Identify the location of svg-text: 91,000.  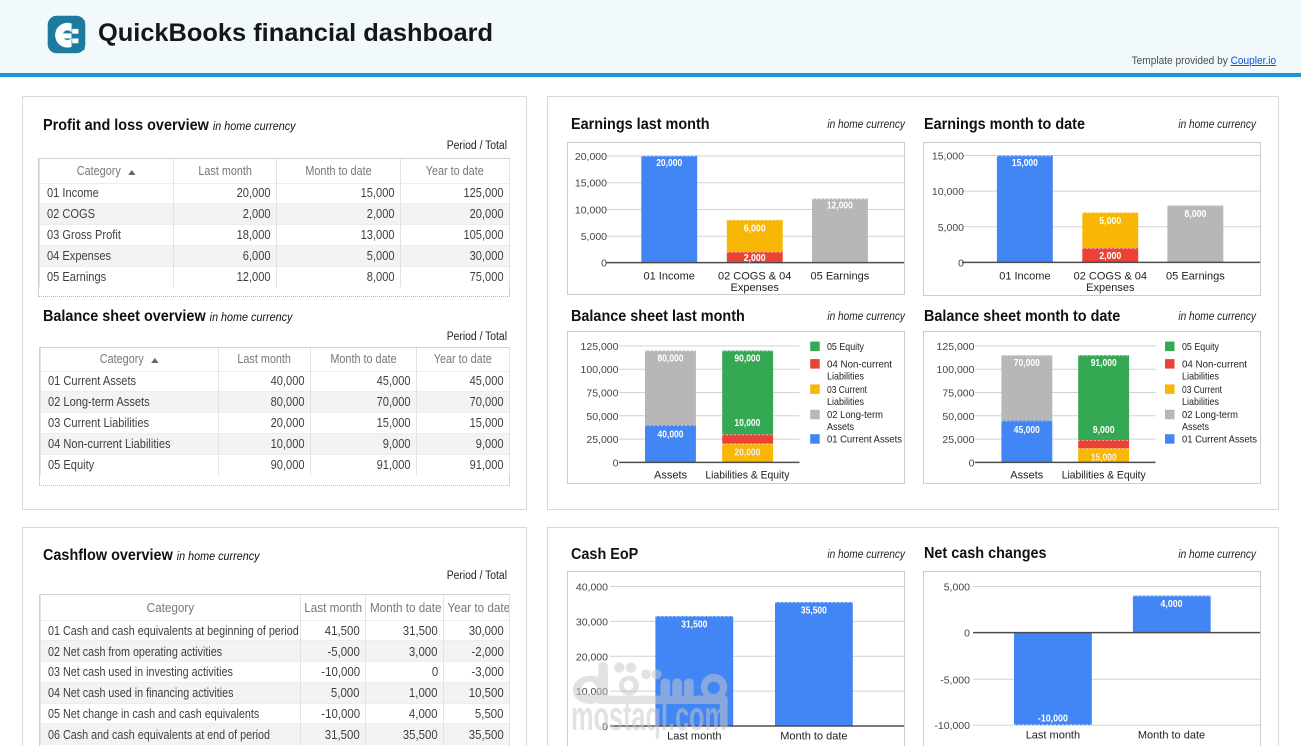
(1104, 363).